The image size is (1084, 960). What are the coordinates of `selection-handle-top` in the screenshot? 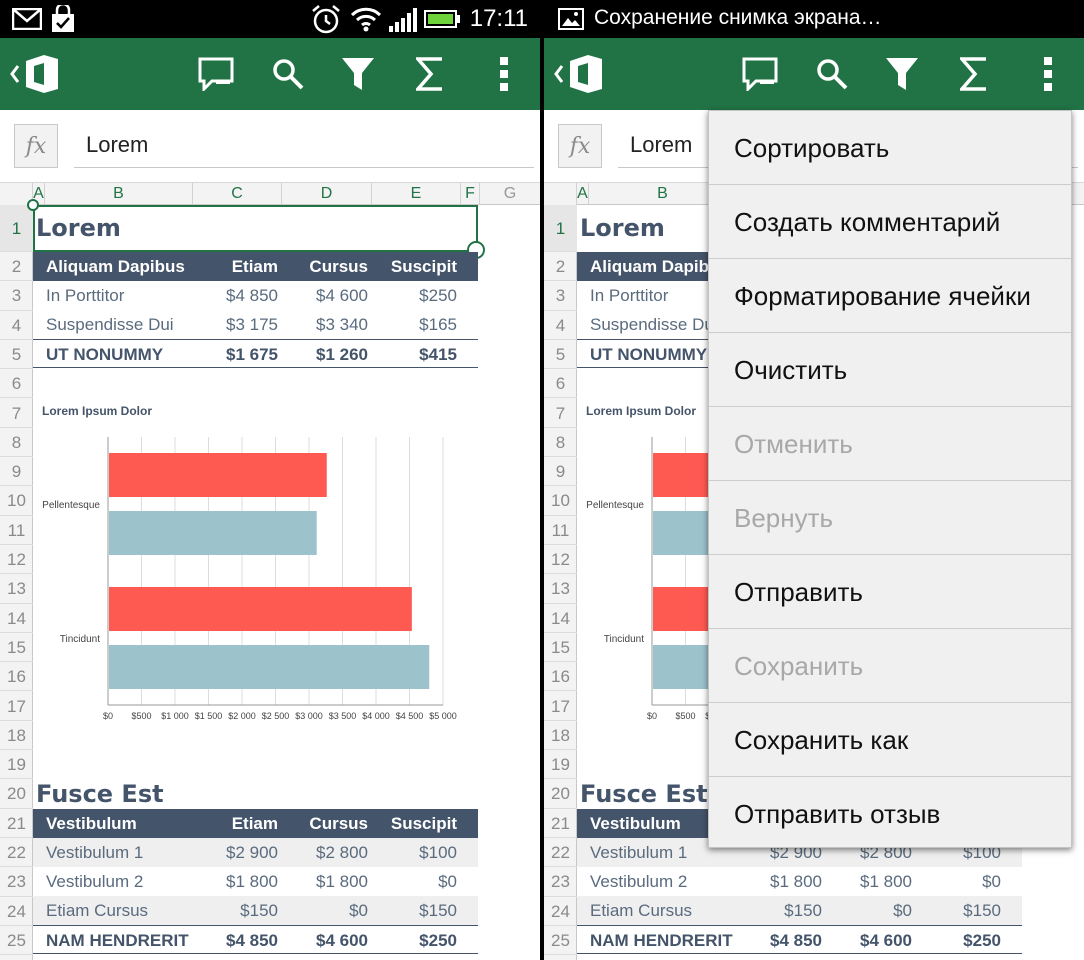 It's located at (33, 205).